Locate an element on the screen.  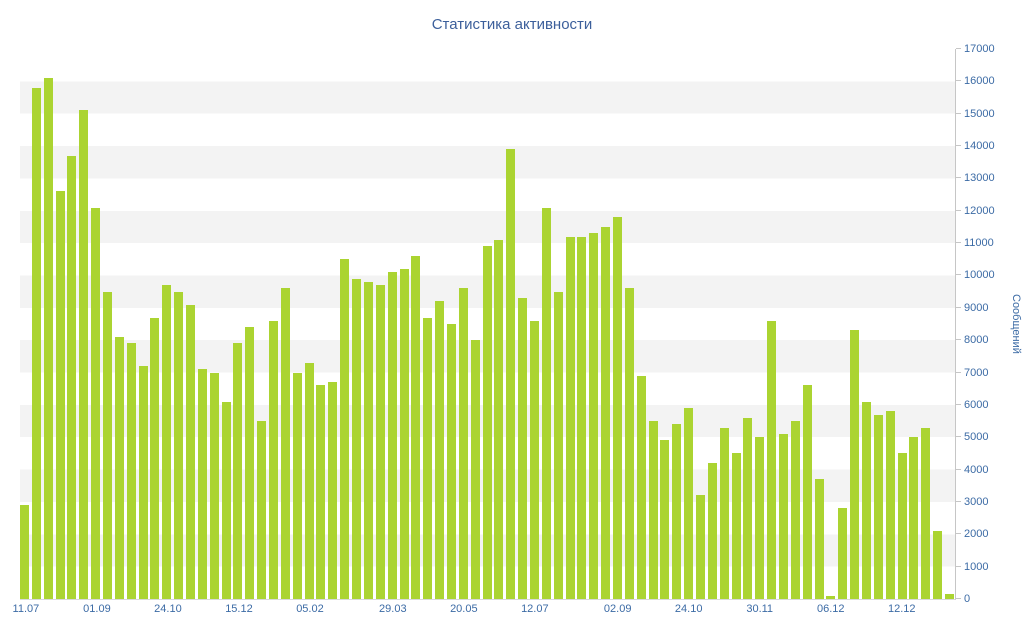
y-tick-label: 8000 is located at coordinates (976, 340).